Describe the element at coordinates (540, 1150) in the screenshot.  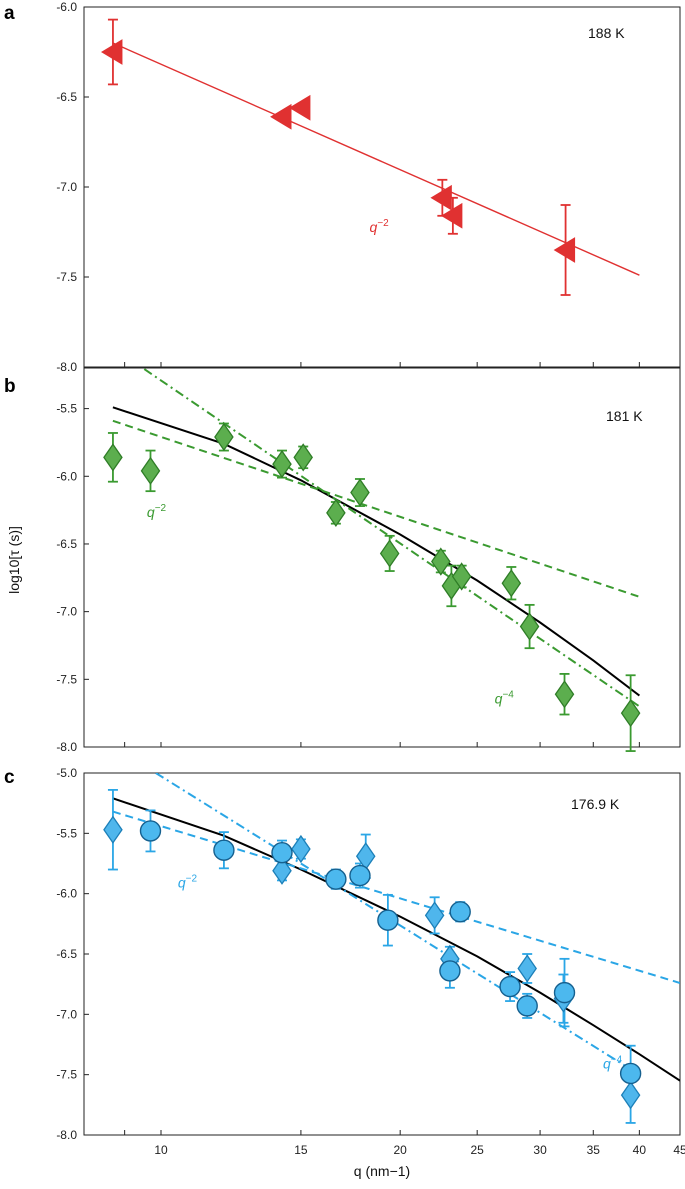
I see `panel-c-xtick-label: 30` at that location.